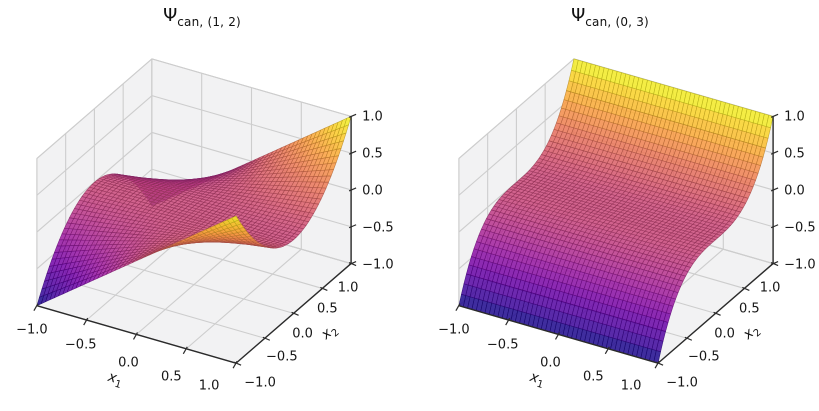 Image resolution: width=819 pixels, height=411 pixels. I want to click on title-subscript: can, (1, 2), so click(209, 22).